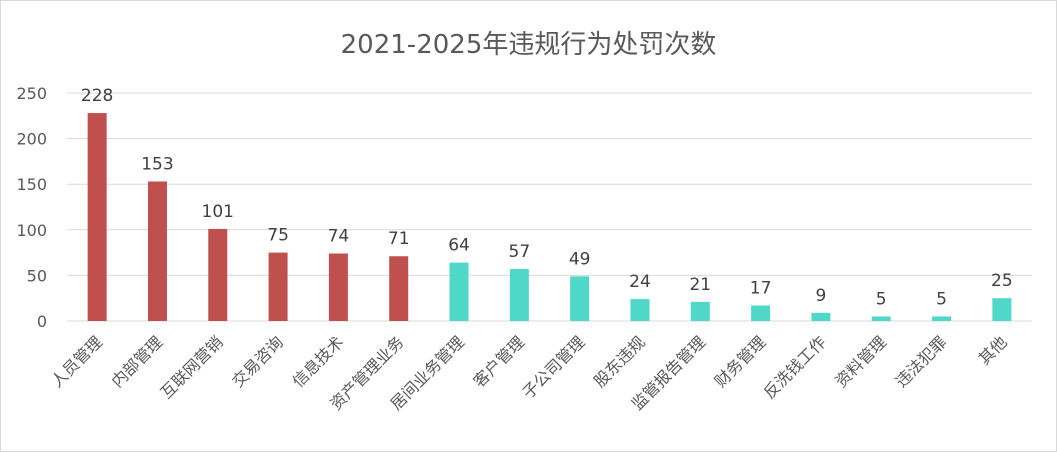 This screenshot has height=452, width=1057. What do you see at coordinates (740, 361) in the screenshot?
I see `x-tick-label: 财务管理` at bounding box center [740, 361].